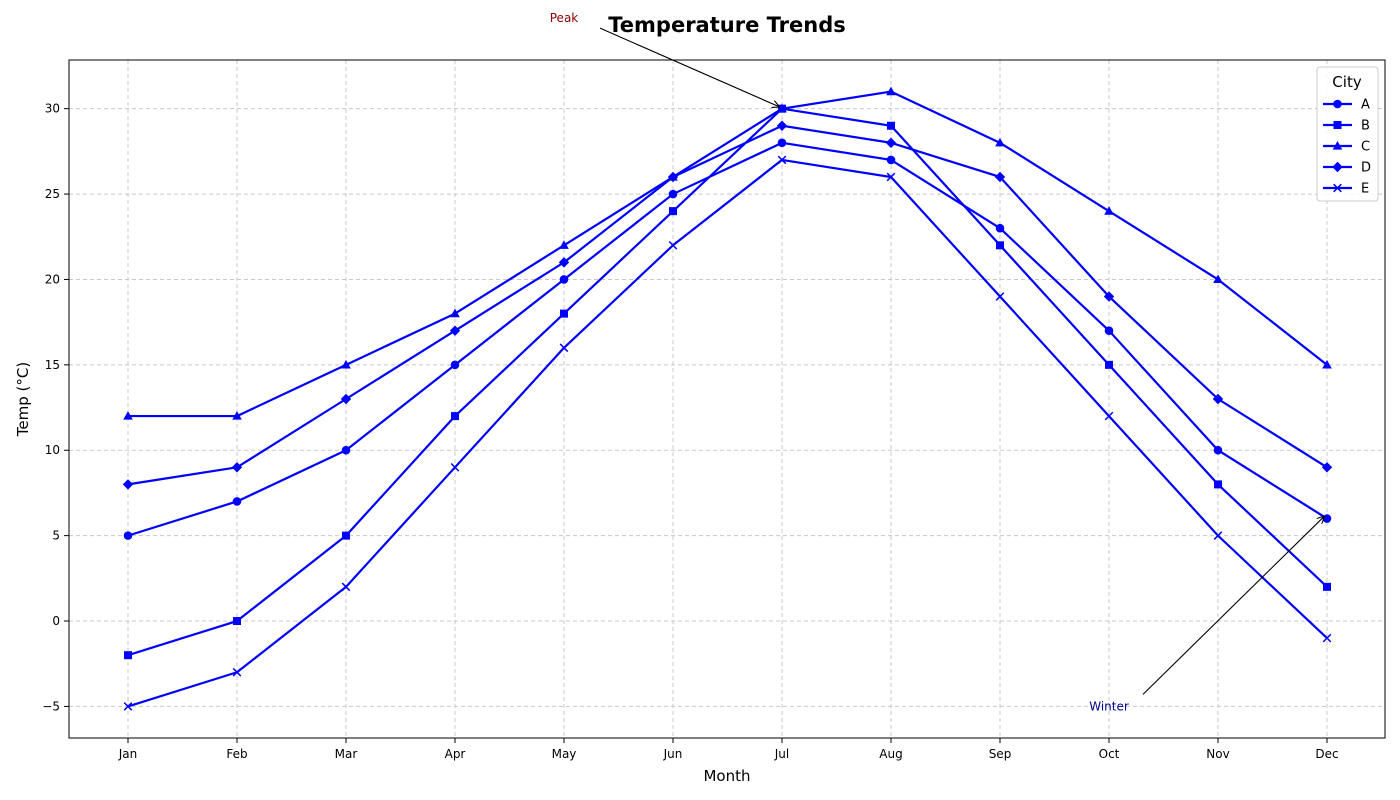 The height and width of the screenshot is (800, 1400). What do you see at coordinates (52, 450) in the screenshot?
I see `y-tick-label: 10` at bounding box center [52, 450].